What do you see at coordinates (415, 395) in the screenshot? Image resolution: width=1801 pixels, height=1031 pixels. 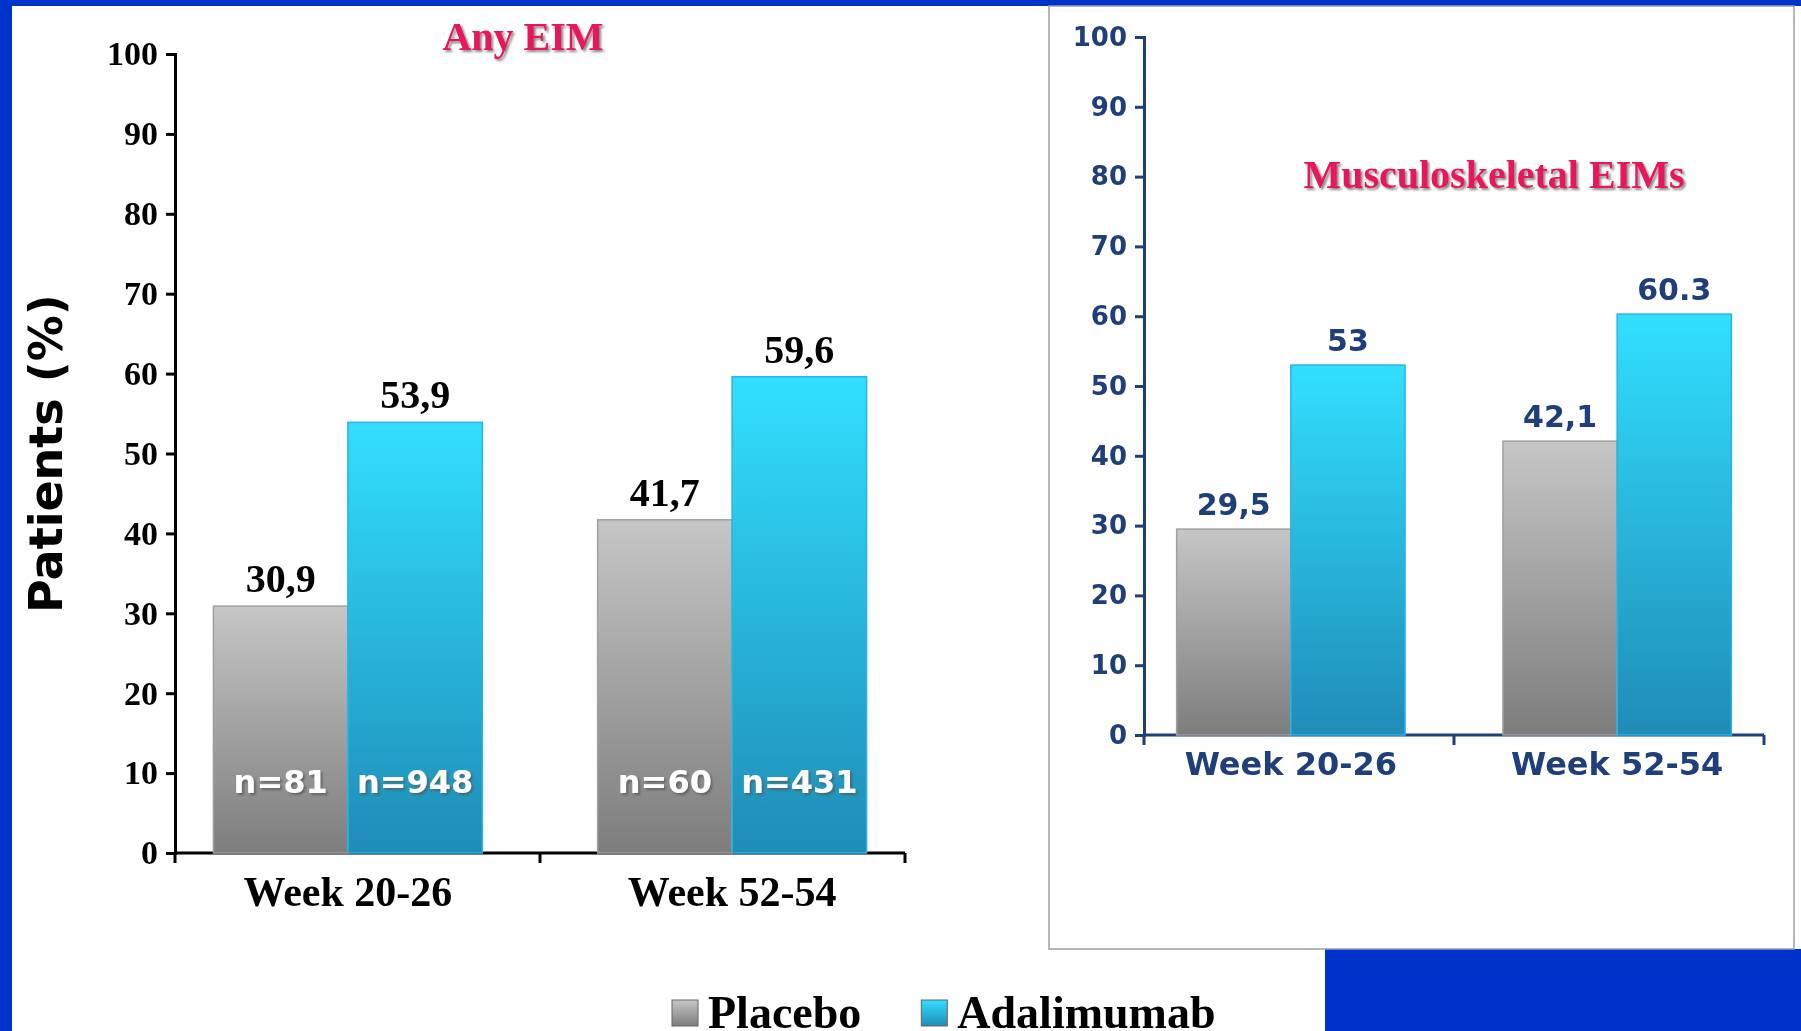 I see `data-label: 53,9` at bounding box center [415, 395].